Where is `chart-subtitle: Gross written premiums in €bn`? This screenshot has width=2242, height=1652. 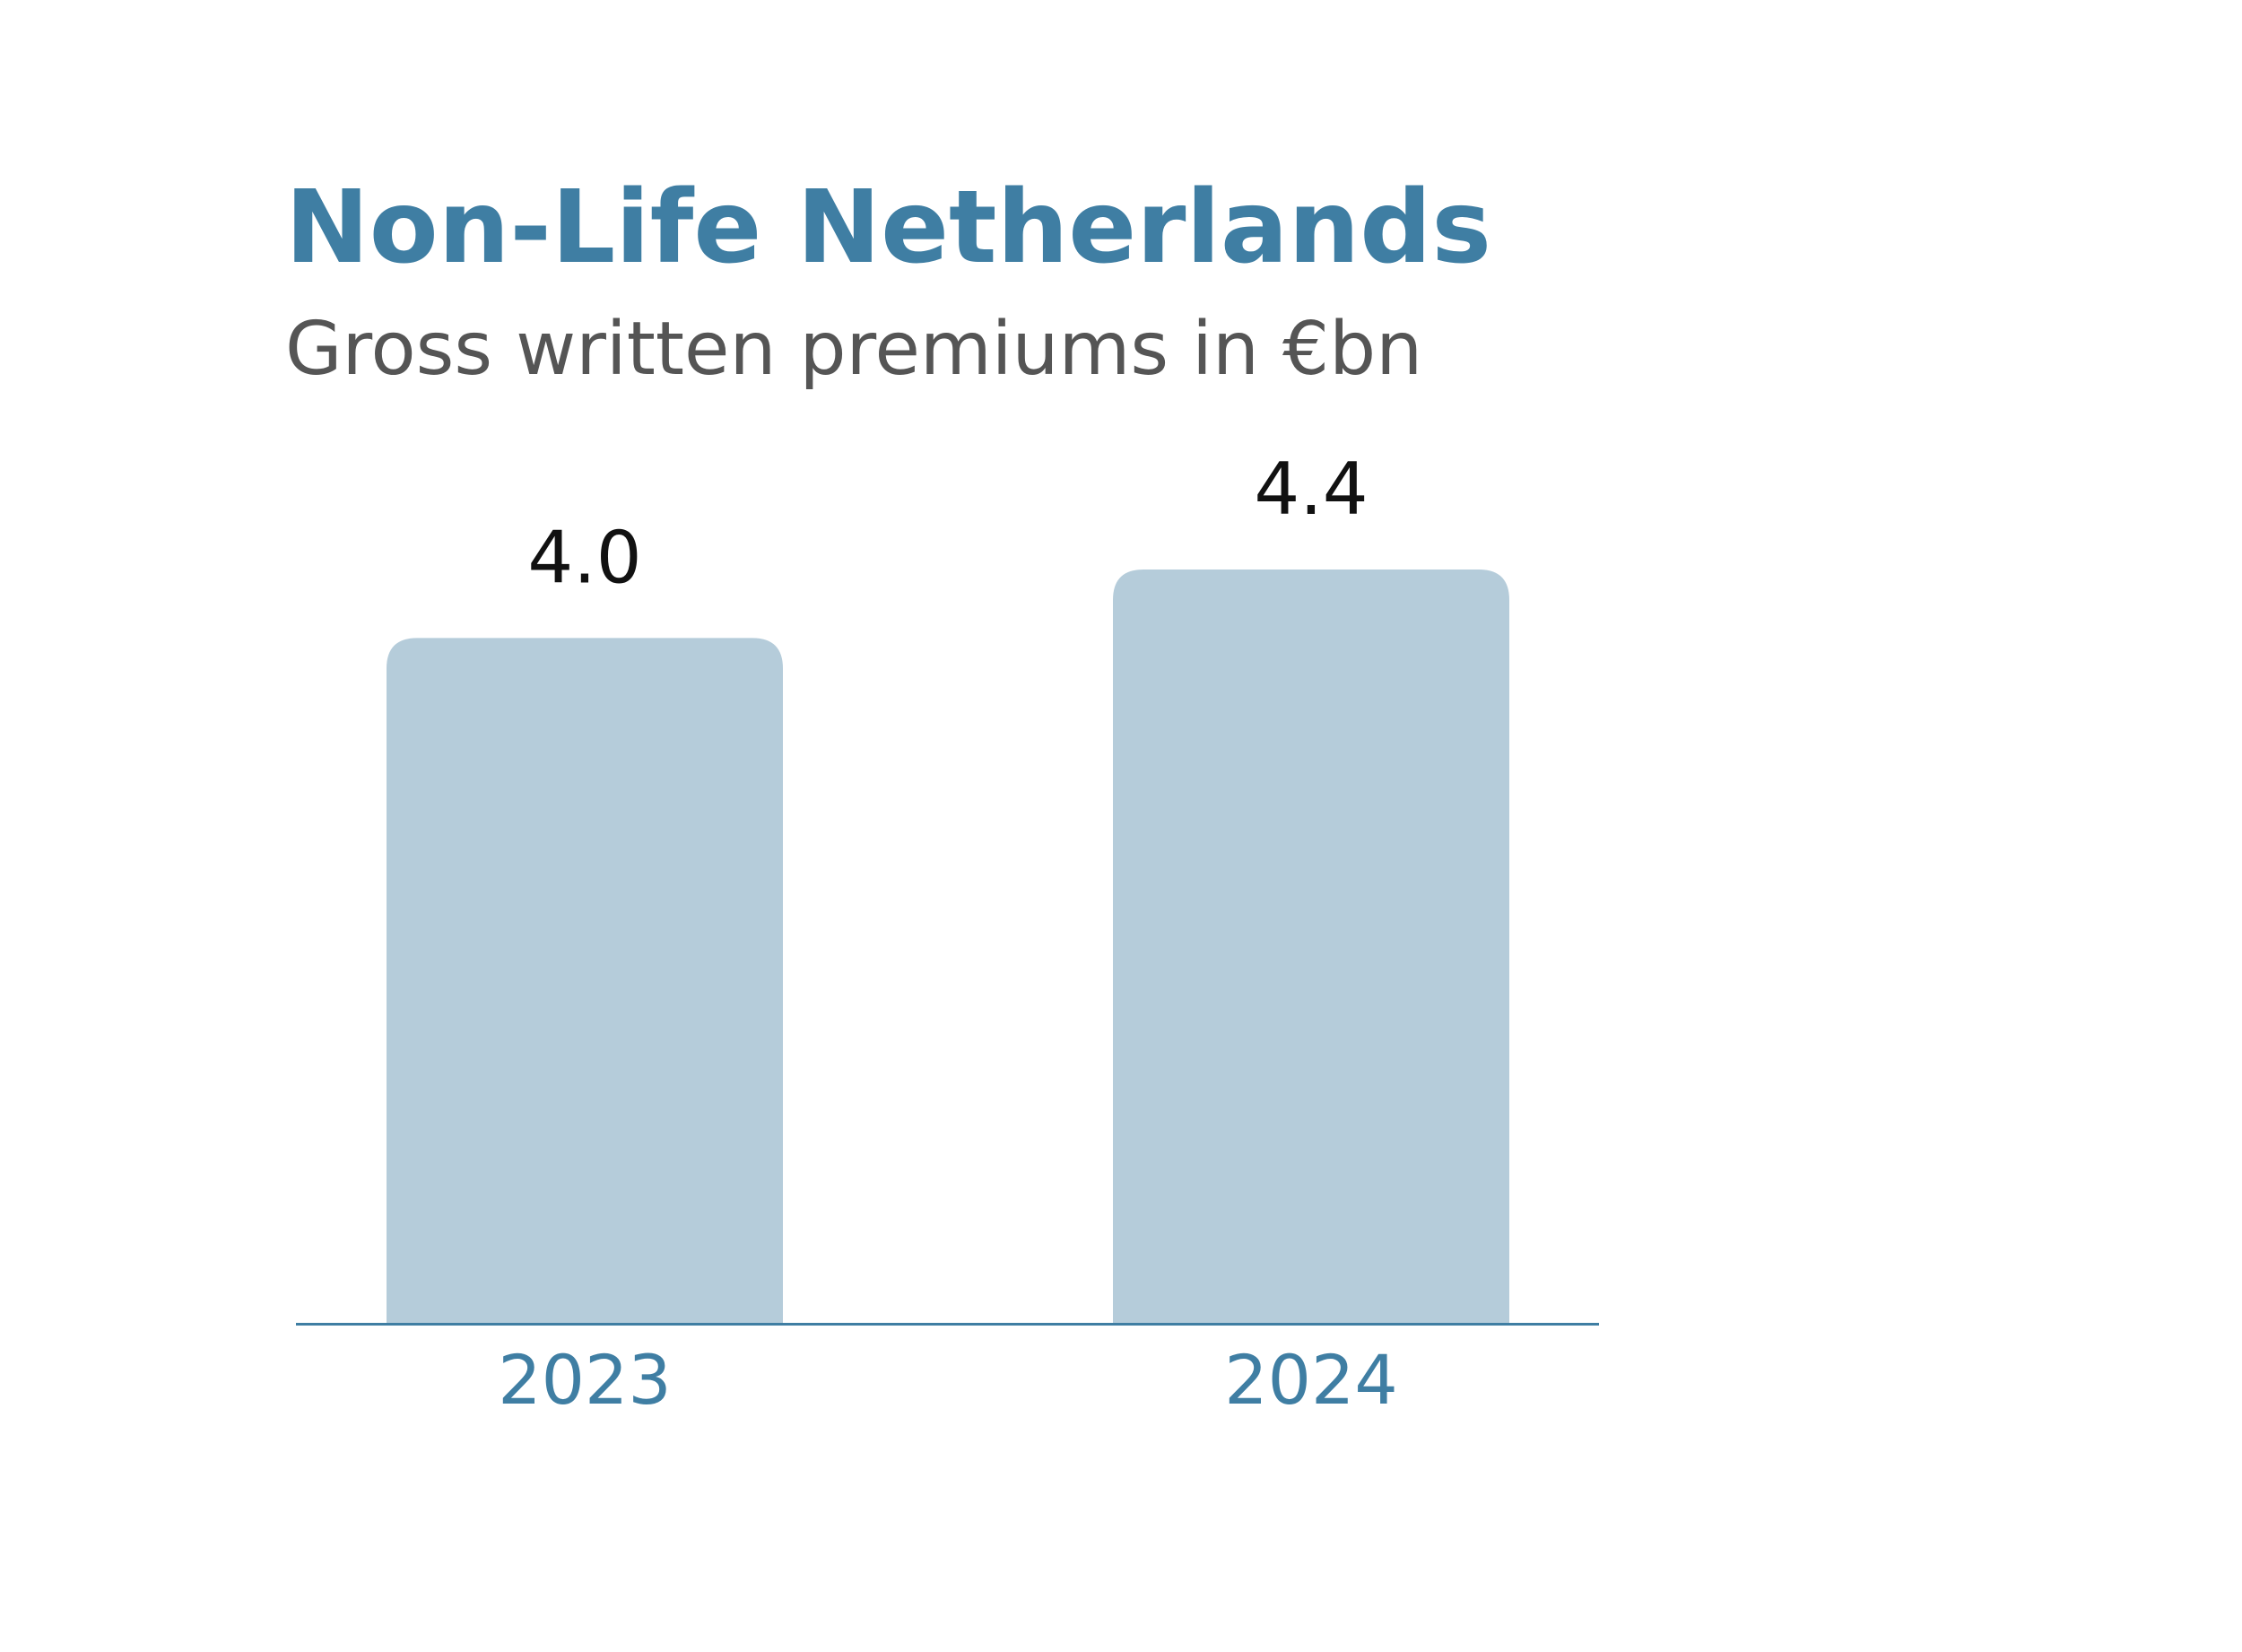
chart-subtitle: Gross written premiums in €bn is located at coordinates (854, 349).